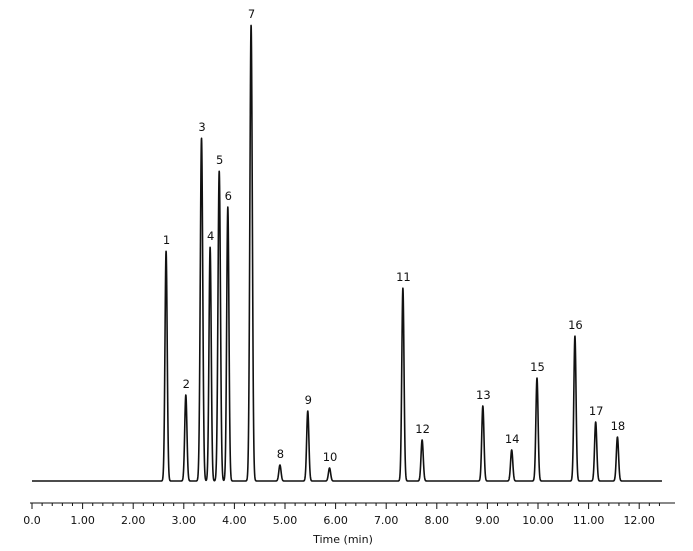 The image size is (693, 551). I want to click on peak-label: 4, so click(210, 236).